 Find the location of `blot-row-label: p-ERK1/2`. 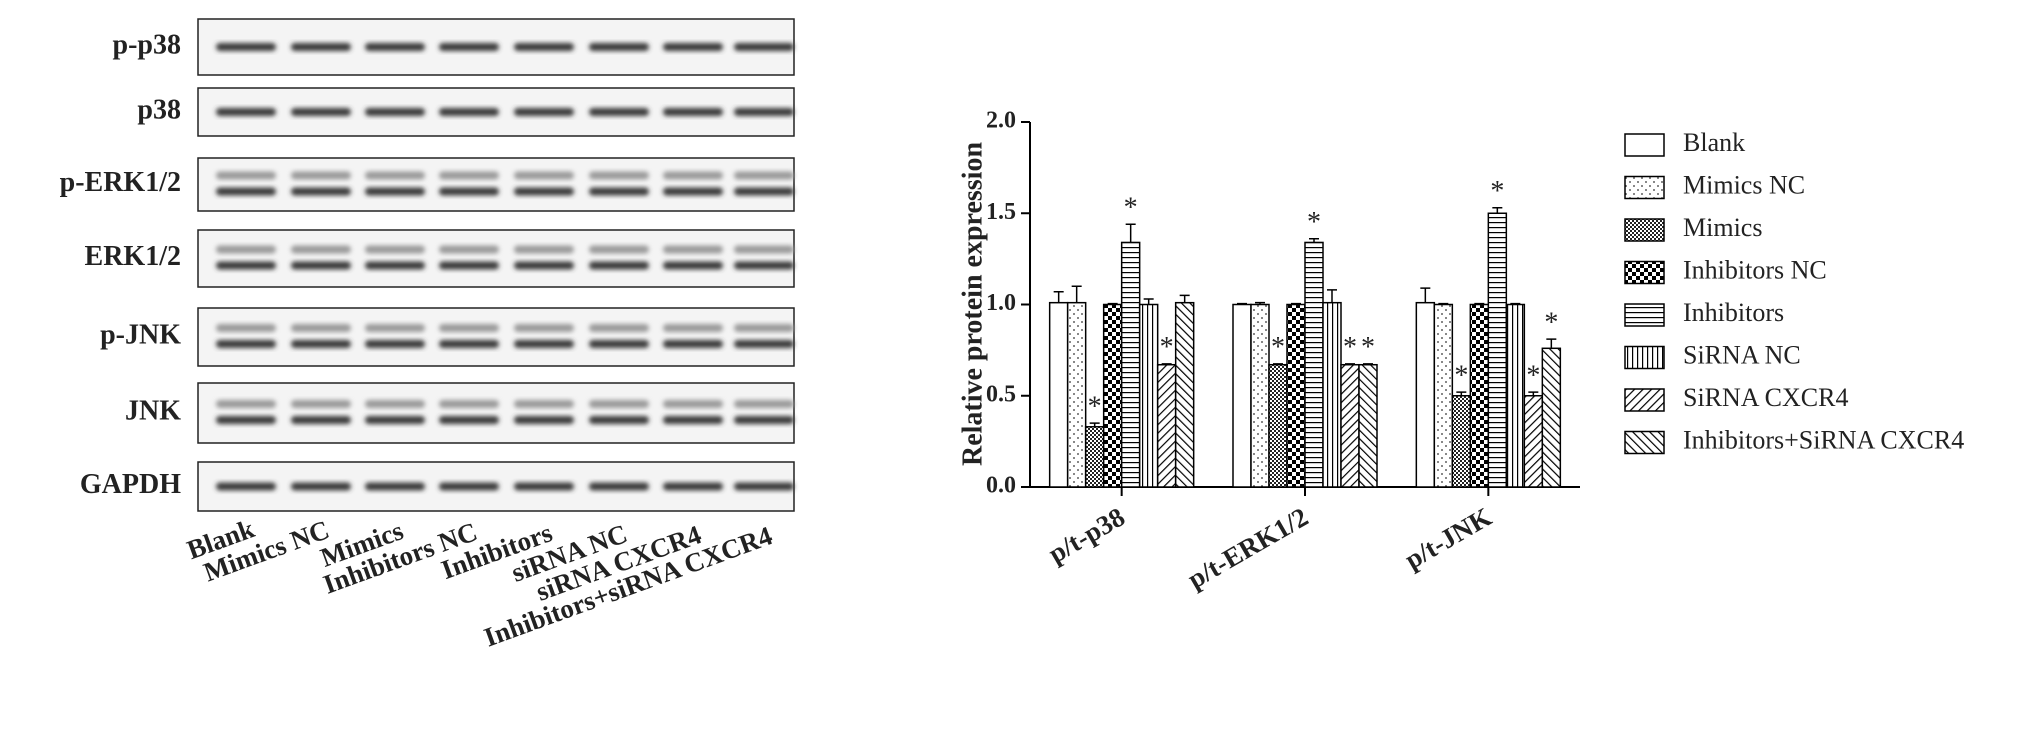

blot-row-label: p-ERK1/2 is located at coordinates (120, 182).